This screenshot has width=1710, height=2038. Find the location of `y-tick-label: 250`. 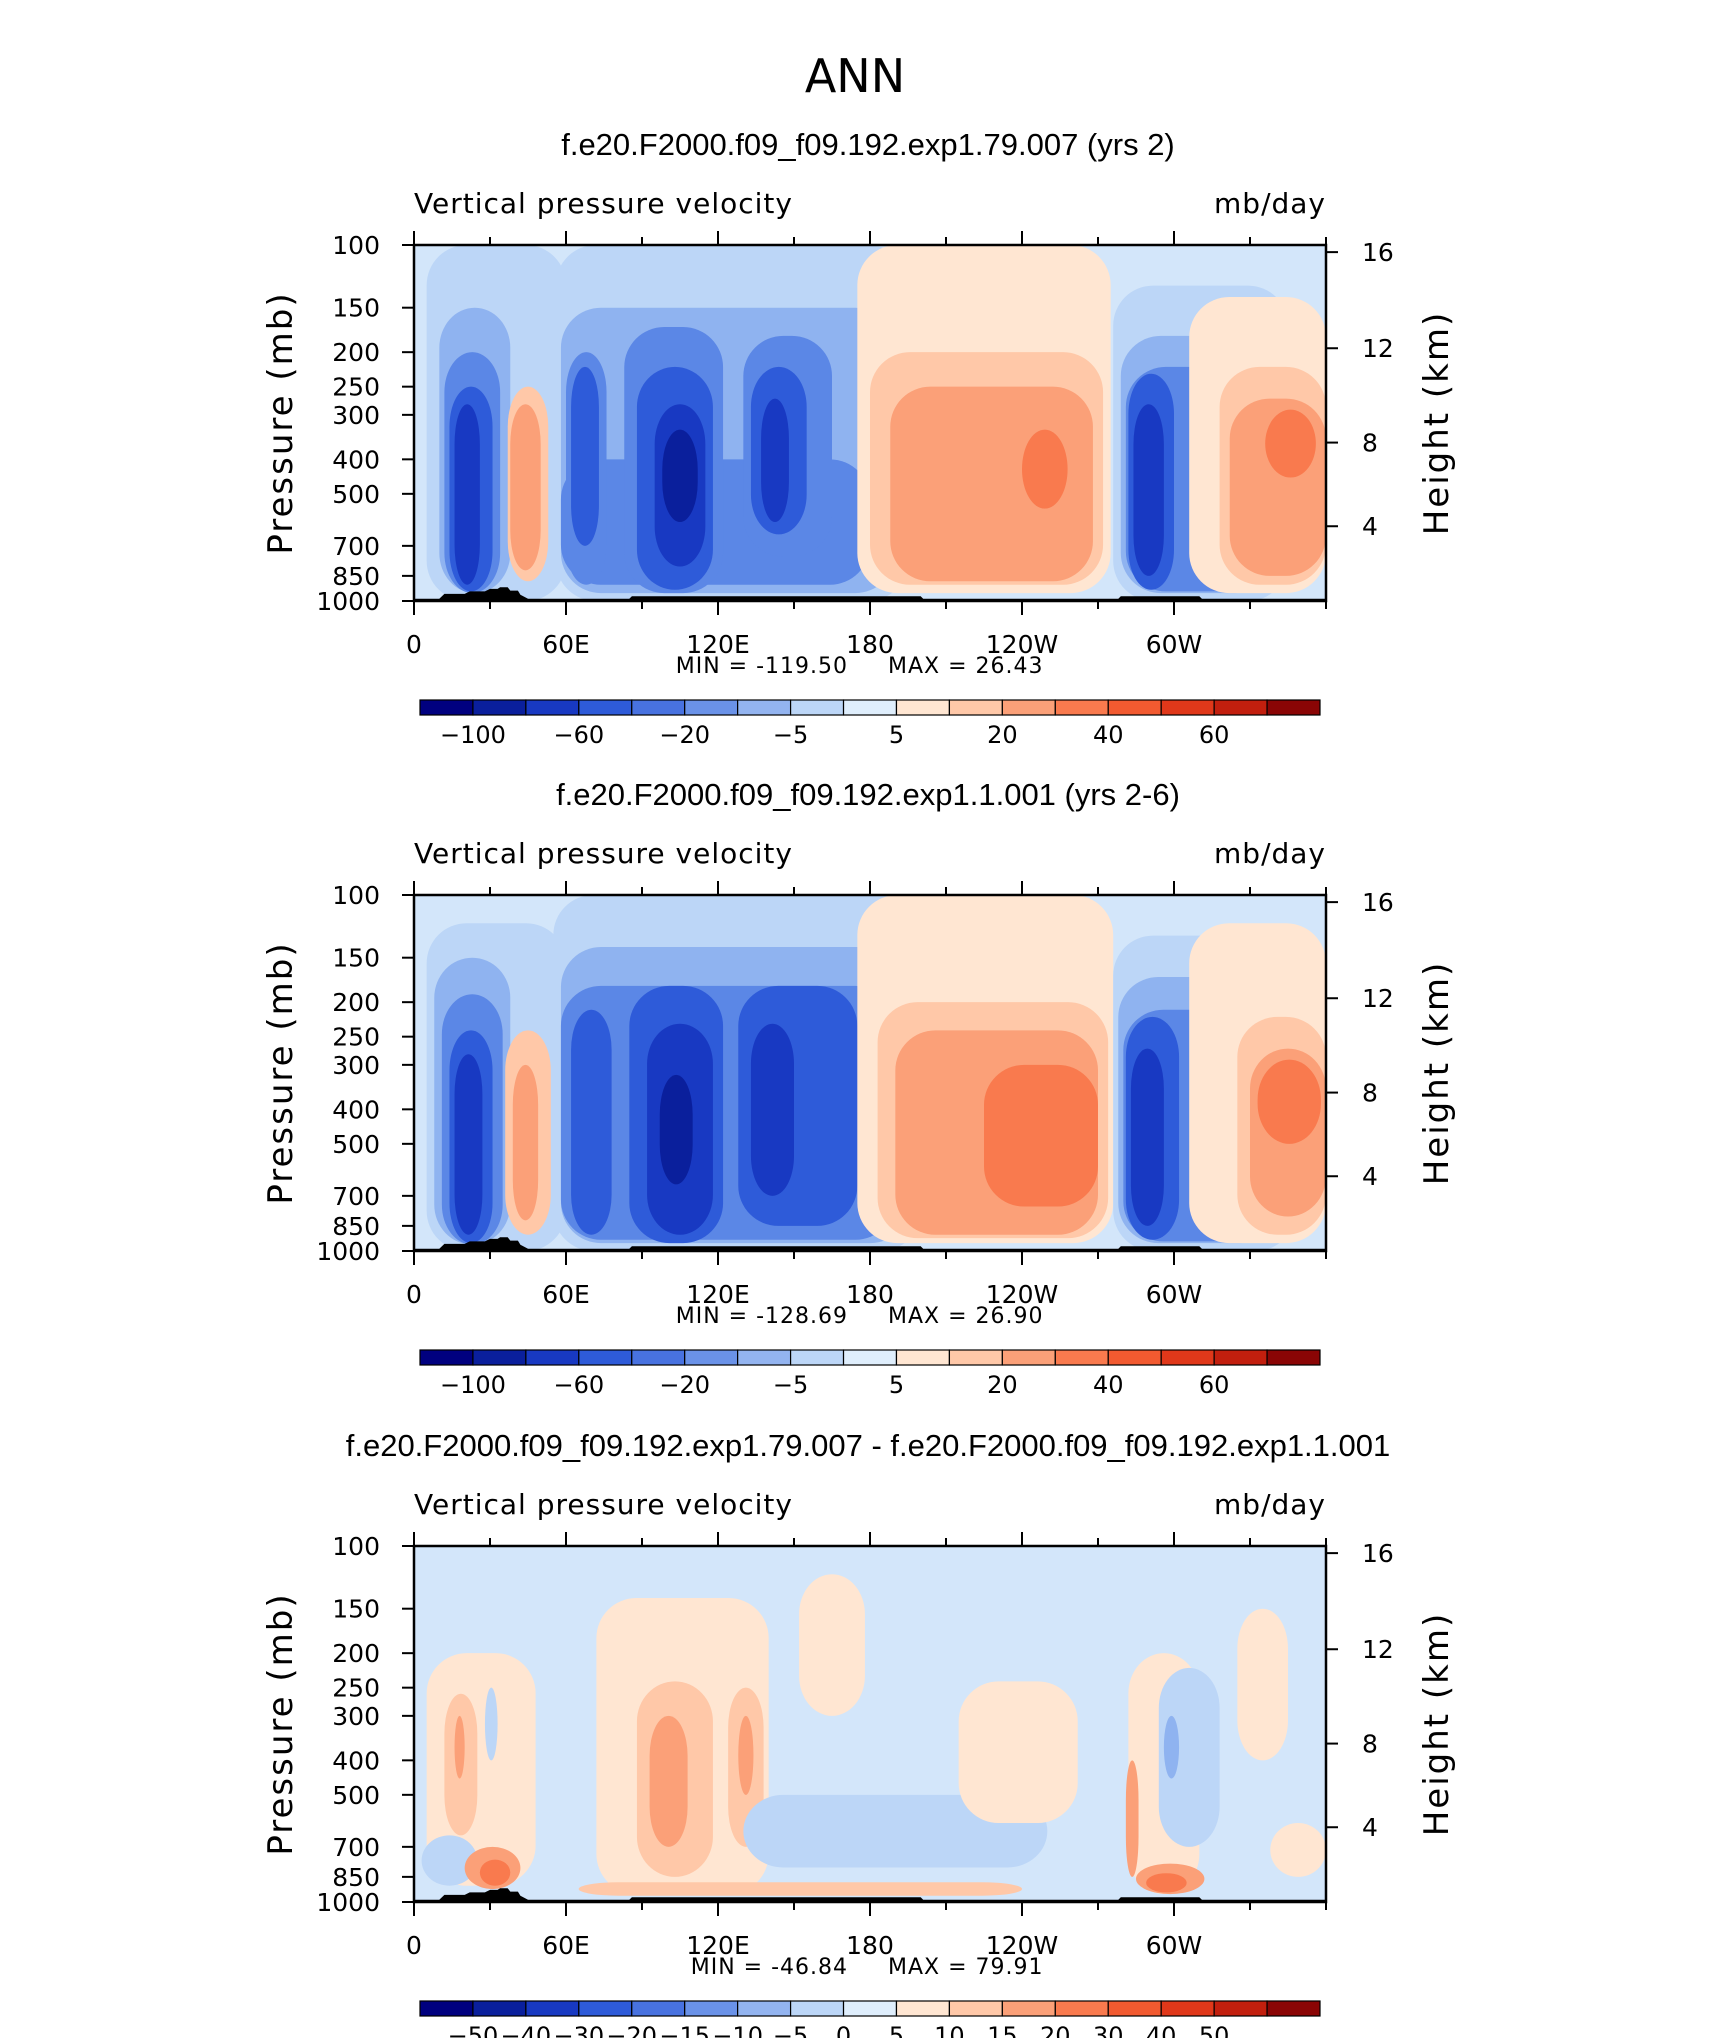

y-tick-label: 250 is located at coordinates (356, 1037).